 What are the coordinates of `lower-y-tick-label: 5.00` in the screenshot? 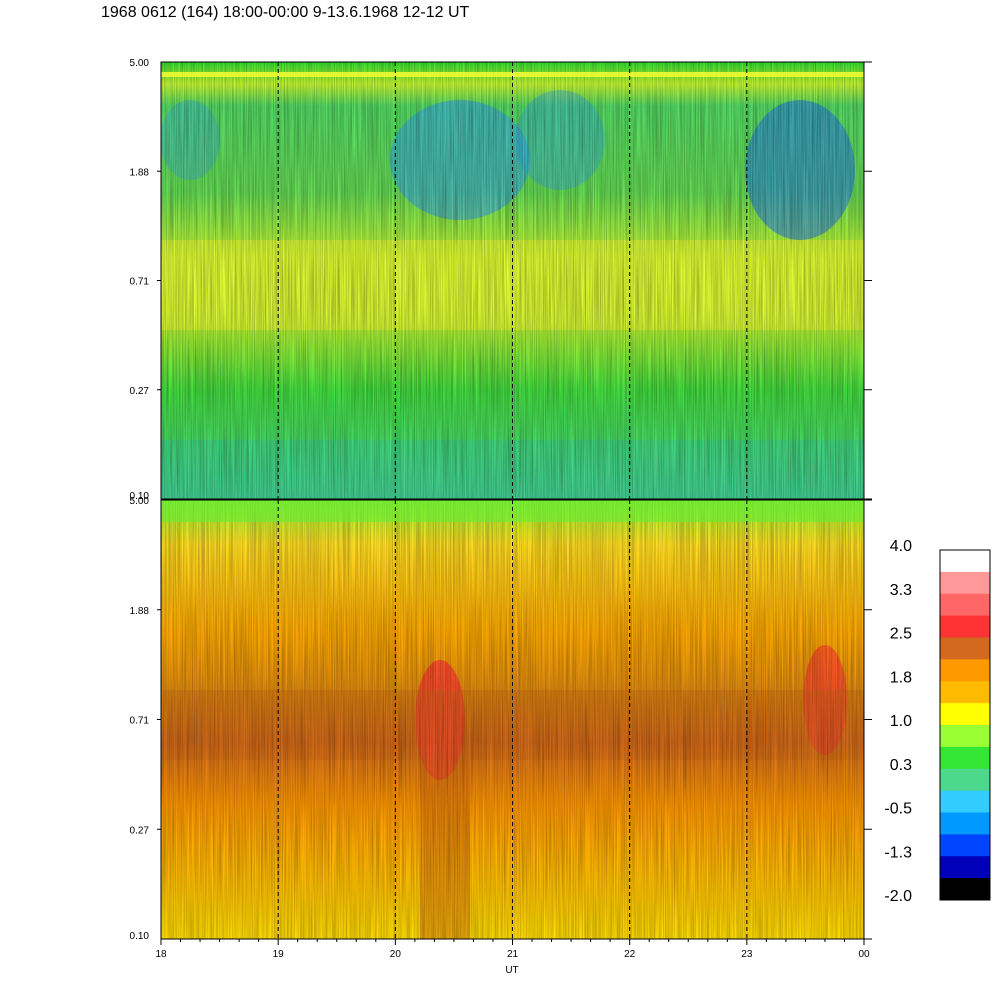 It's located at (140, 501).